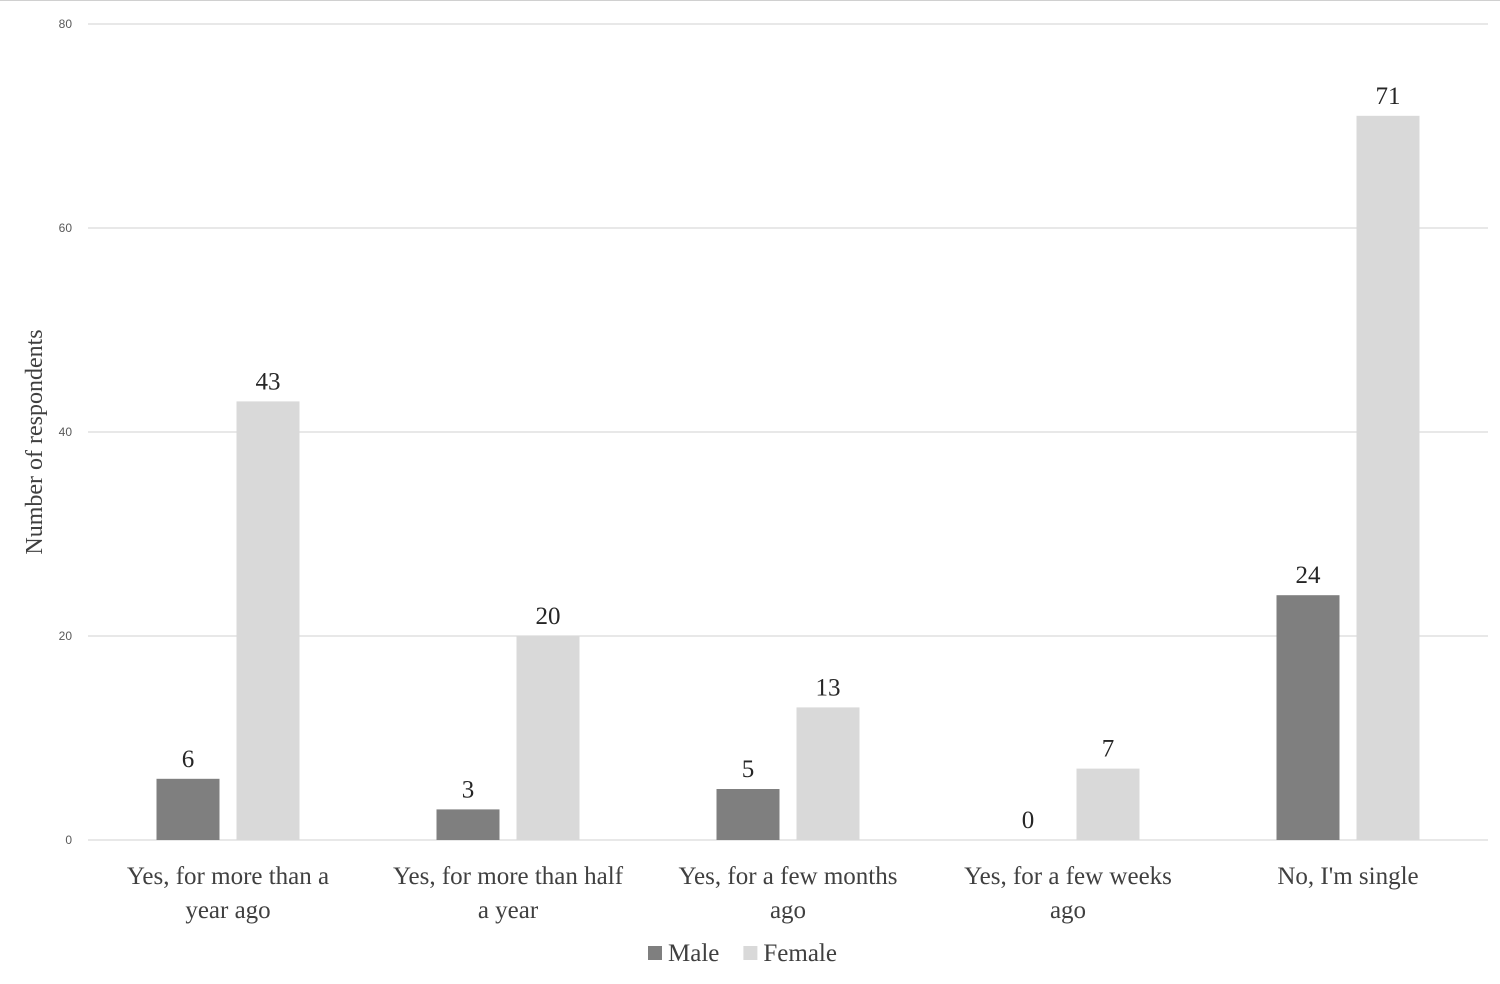 This screenshot has height=984, width=1500. What do you see at coordinates (508, 910) in the screenshot?
I see `x-category-label: a year` at bounding box center [508, 910].